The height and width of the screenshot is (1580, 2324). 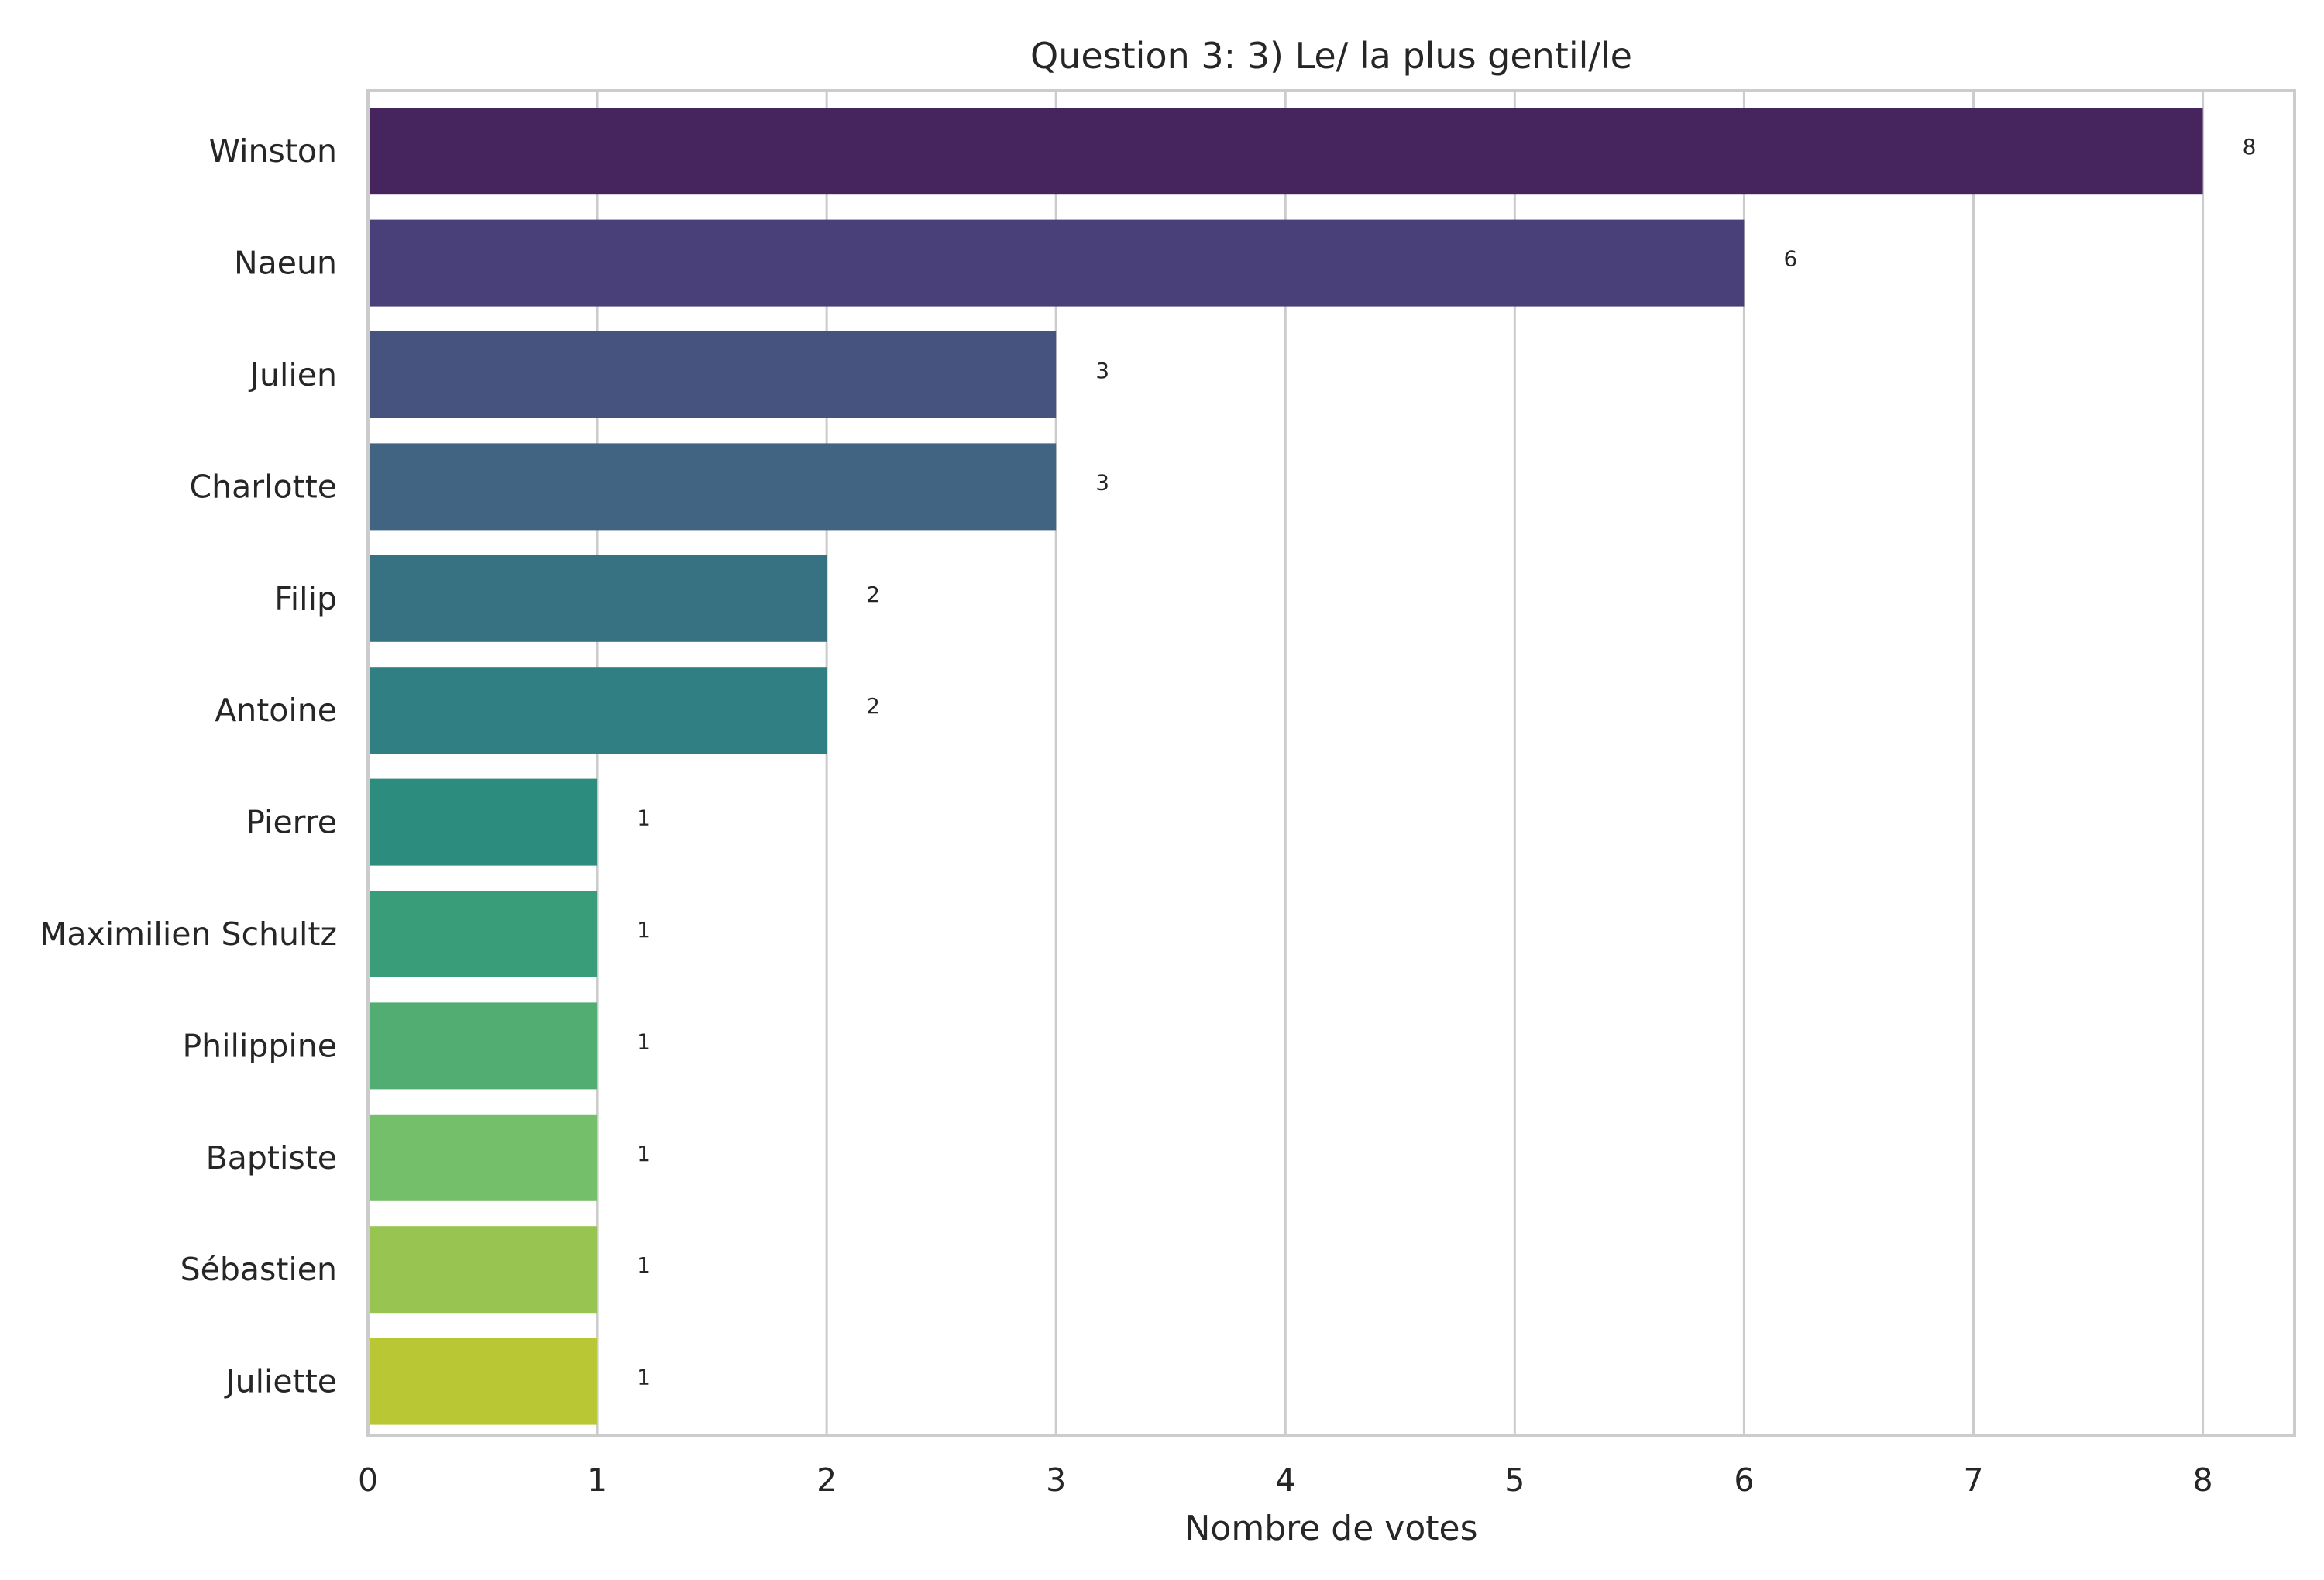 I want to click on x-tick-label-0: 0, so click(x=368, y=1480).